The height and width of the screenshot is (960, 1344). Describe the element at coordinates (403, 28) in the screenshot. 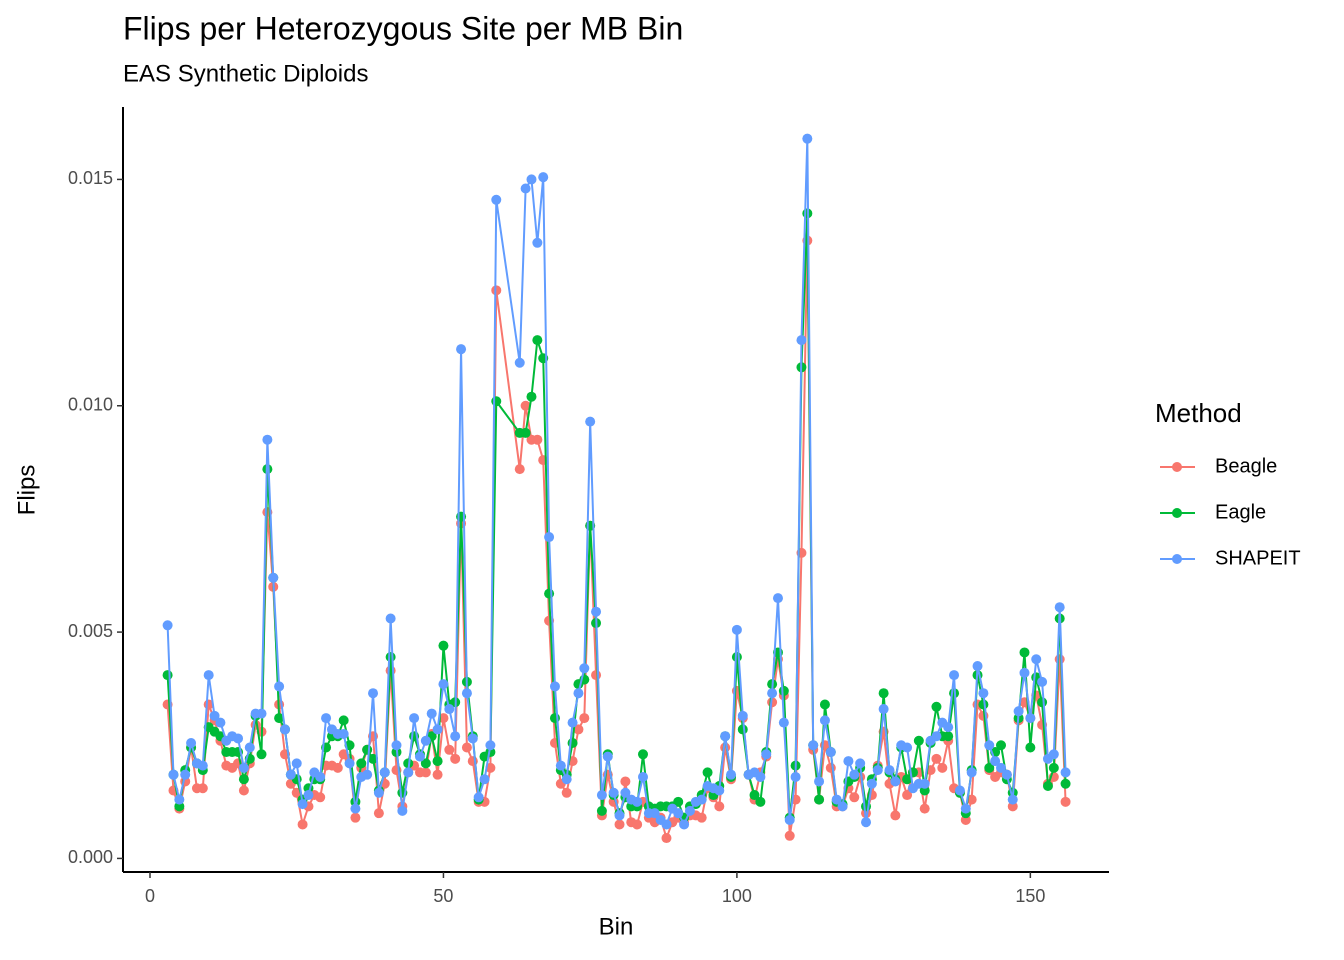

I see `chart-title: Flips per Heterozygous Site per MB Bin` at that location.